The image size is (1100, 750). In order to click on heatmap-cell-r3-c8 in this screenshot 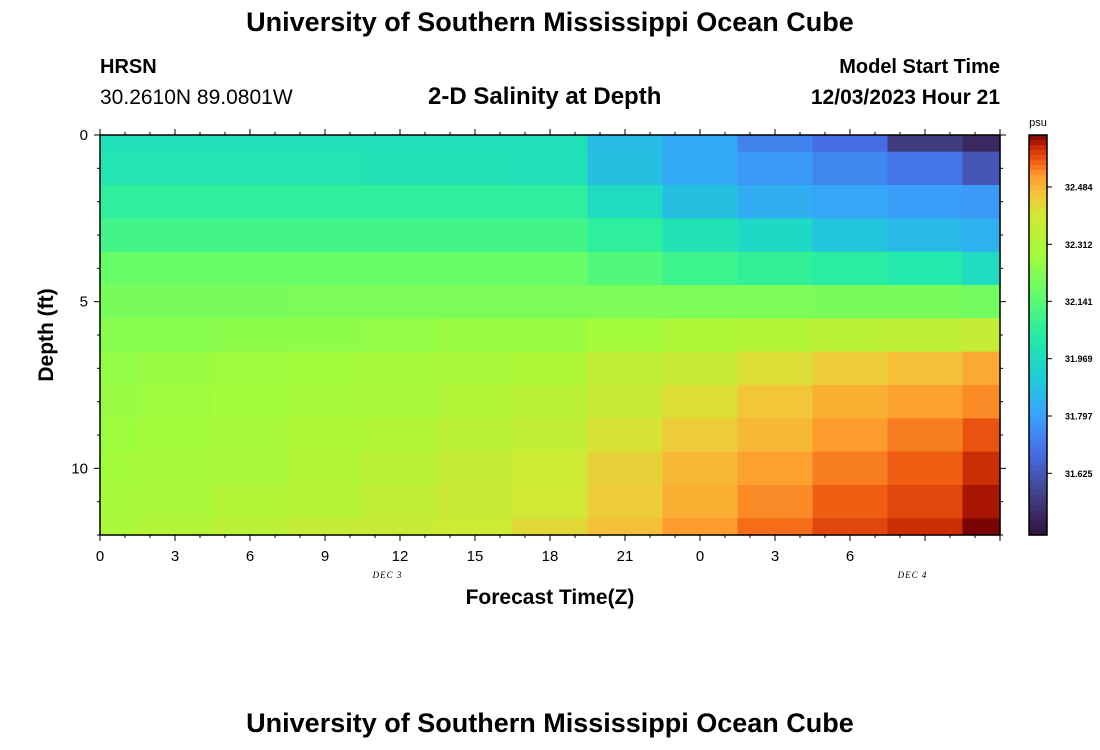, I will do `click(700, 235)`.